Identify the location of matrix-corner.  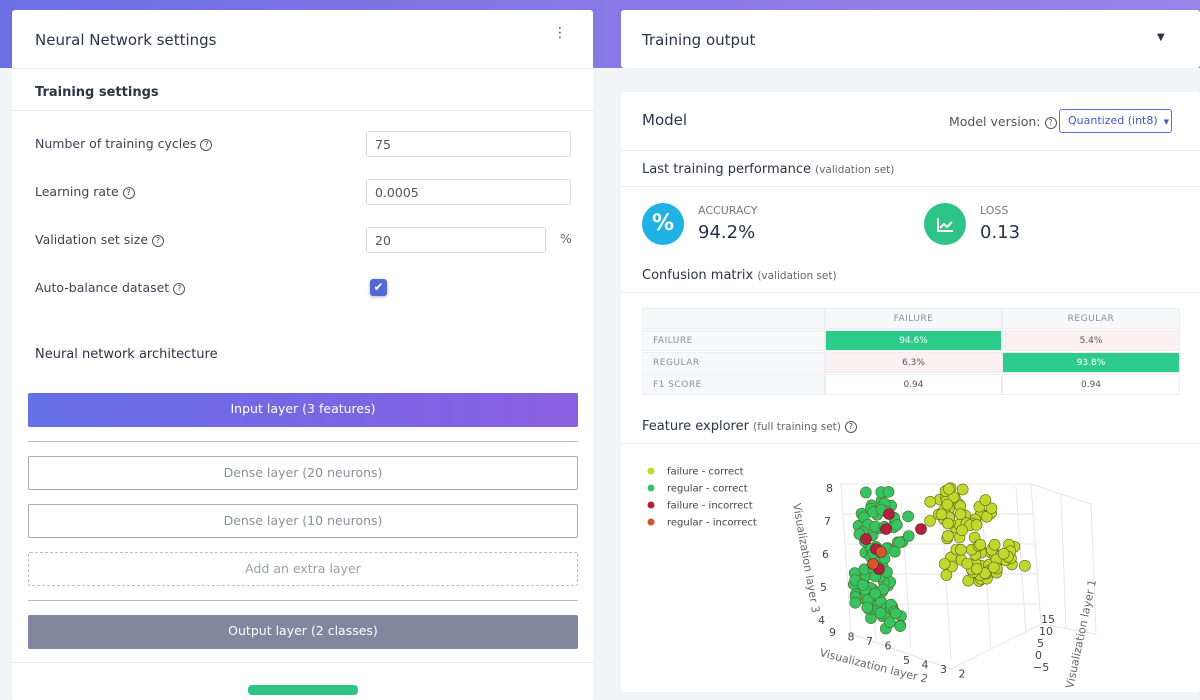
(733, 318).